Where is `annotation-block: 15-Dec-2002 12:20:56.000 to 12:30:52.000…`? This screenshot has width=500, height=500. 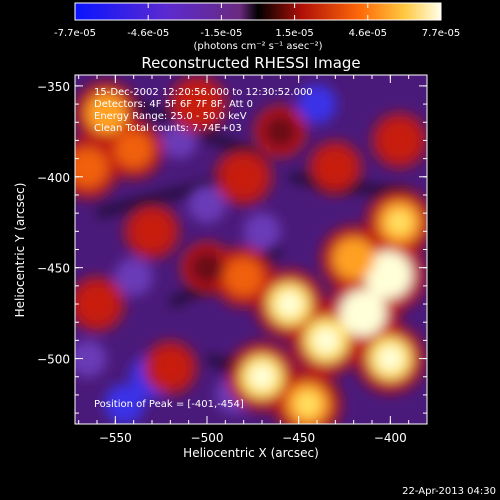
annotation-block: 15-Dec-2002 12:20:56.000 to 12:30:52.000… is located at coordinates (203, 110).